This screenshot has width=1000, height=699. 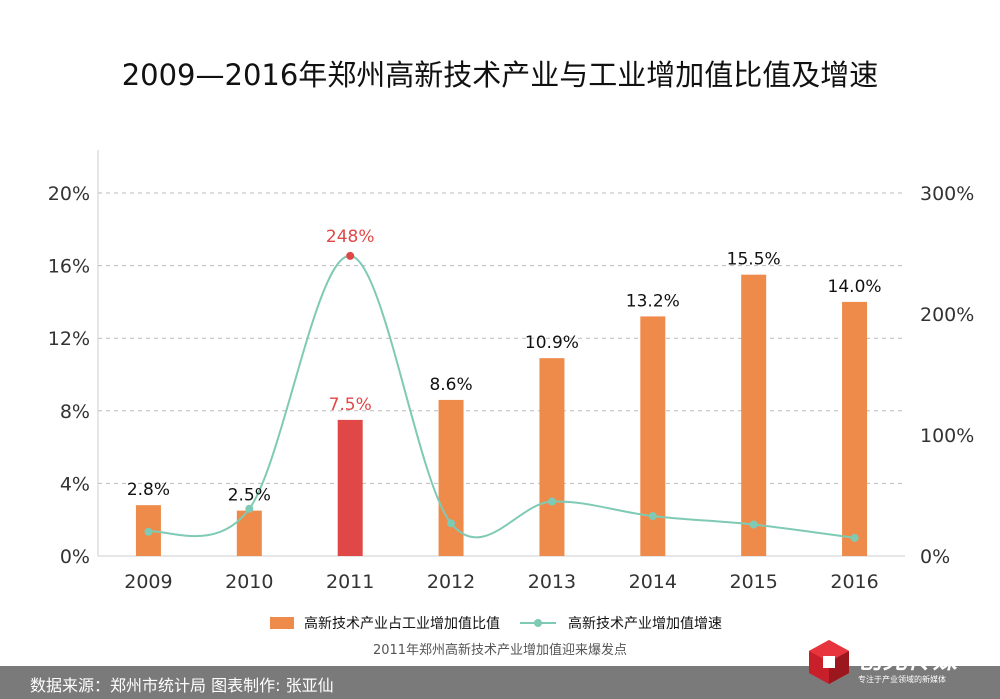 What do you see at coordinates (552, 343) in the screenshot?
I see `bar-value-label: 10.9%` at bounding box center [552, 343].